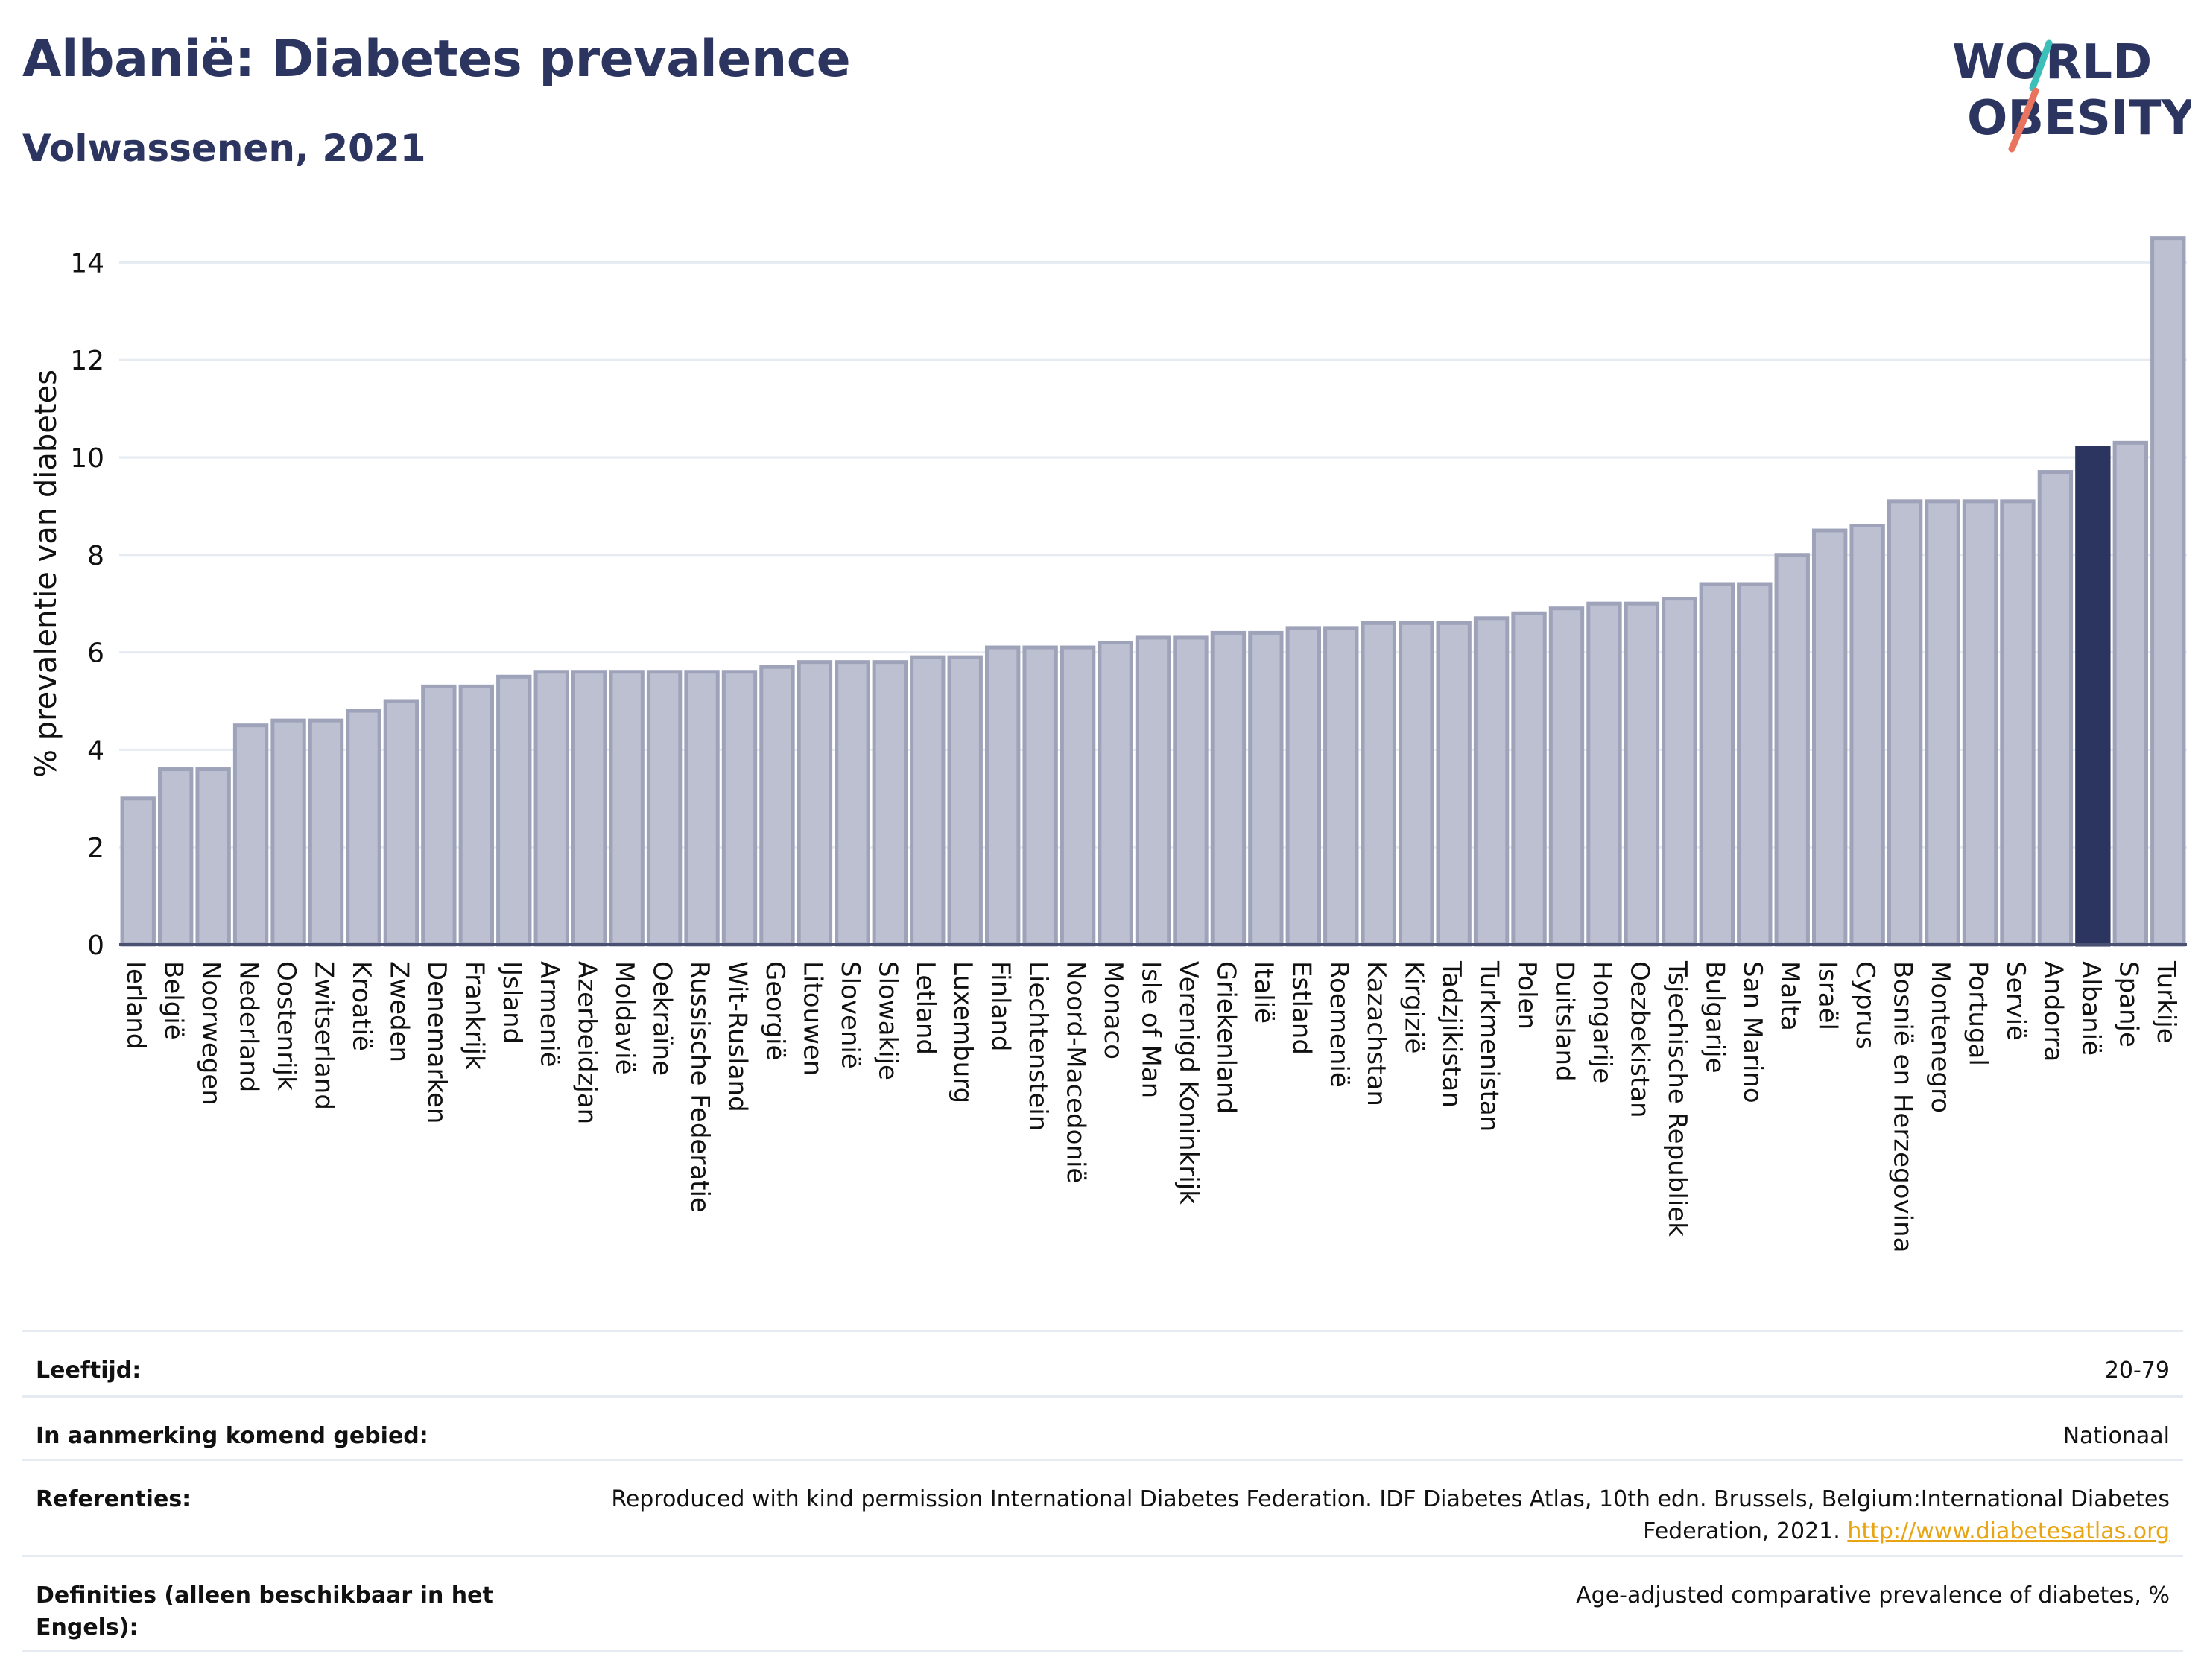 The image size is (2204, 1680). I want to click on x-tick-label: Portugal, so click(1978, 1013).